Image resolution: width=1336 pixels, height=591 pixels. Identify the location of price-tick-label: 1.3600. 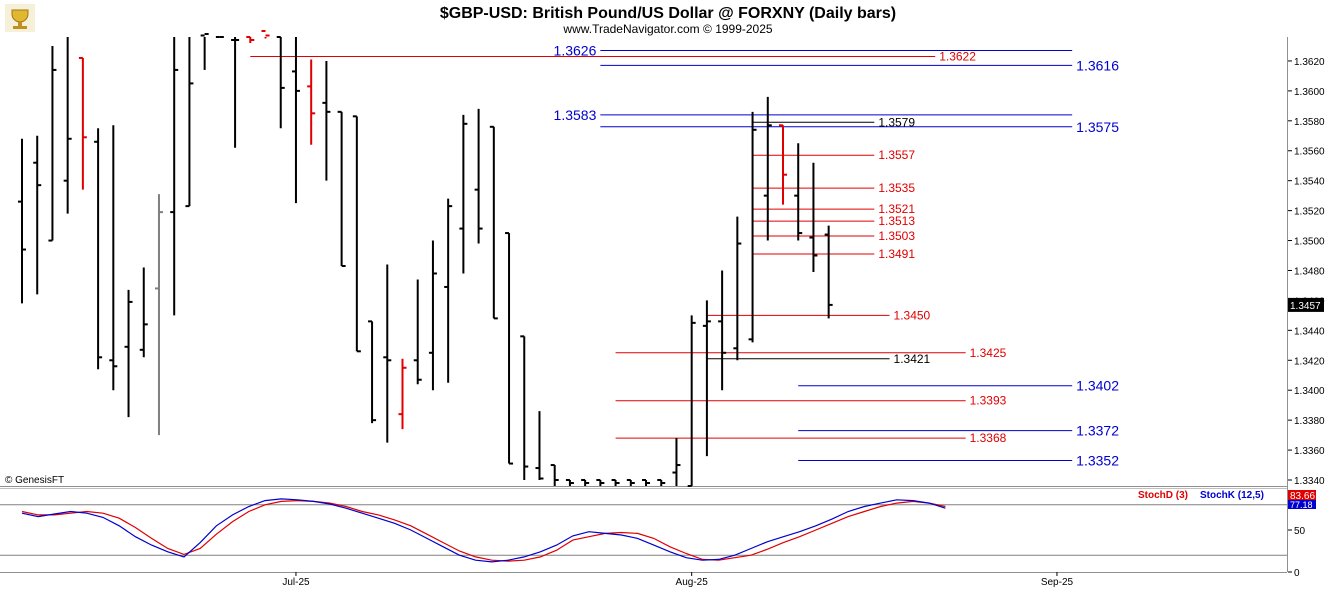
(1309, 92).